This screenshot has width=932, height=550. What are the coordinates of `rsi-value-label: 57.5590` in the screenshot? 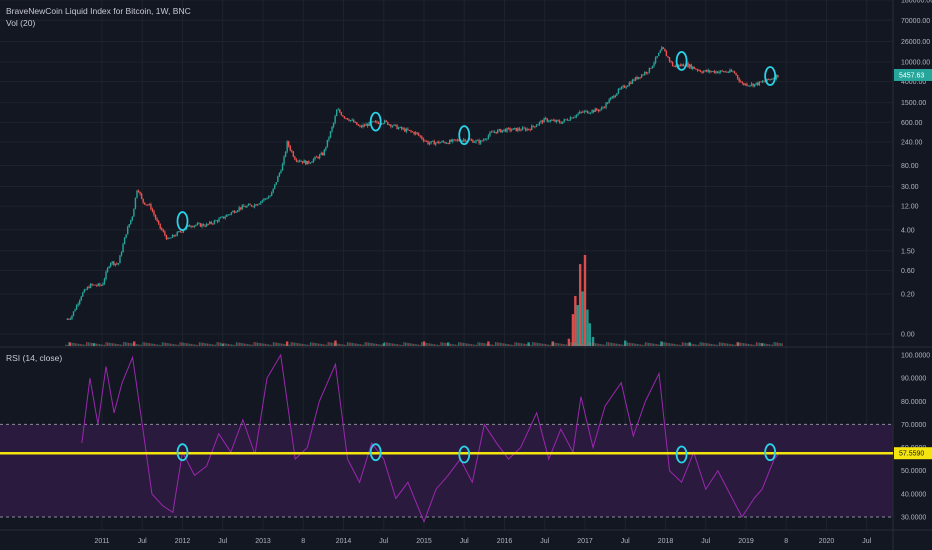 It's located at (911, 454).